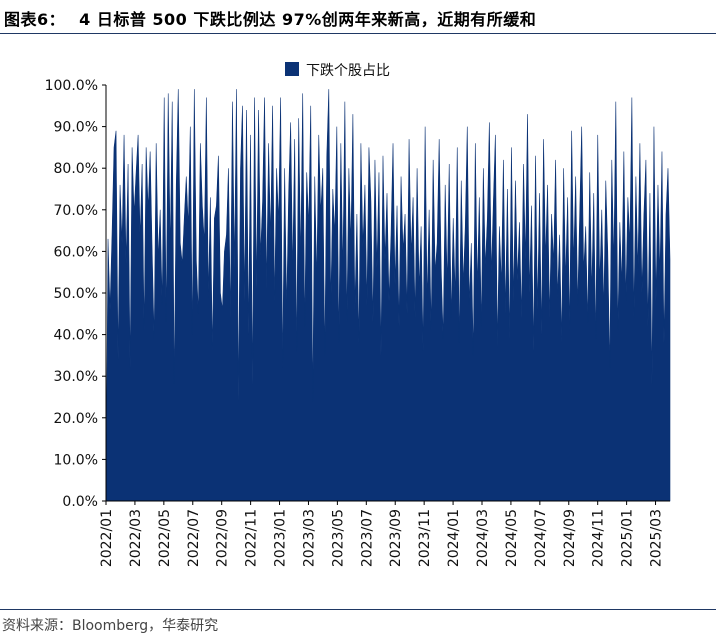 This screenshot has height=642, width=716. What do you see at coordinates (396, 538) in the screenshot?
I see `x-tick-label: 2023/09` at bounding box center [396, 538].